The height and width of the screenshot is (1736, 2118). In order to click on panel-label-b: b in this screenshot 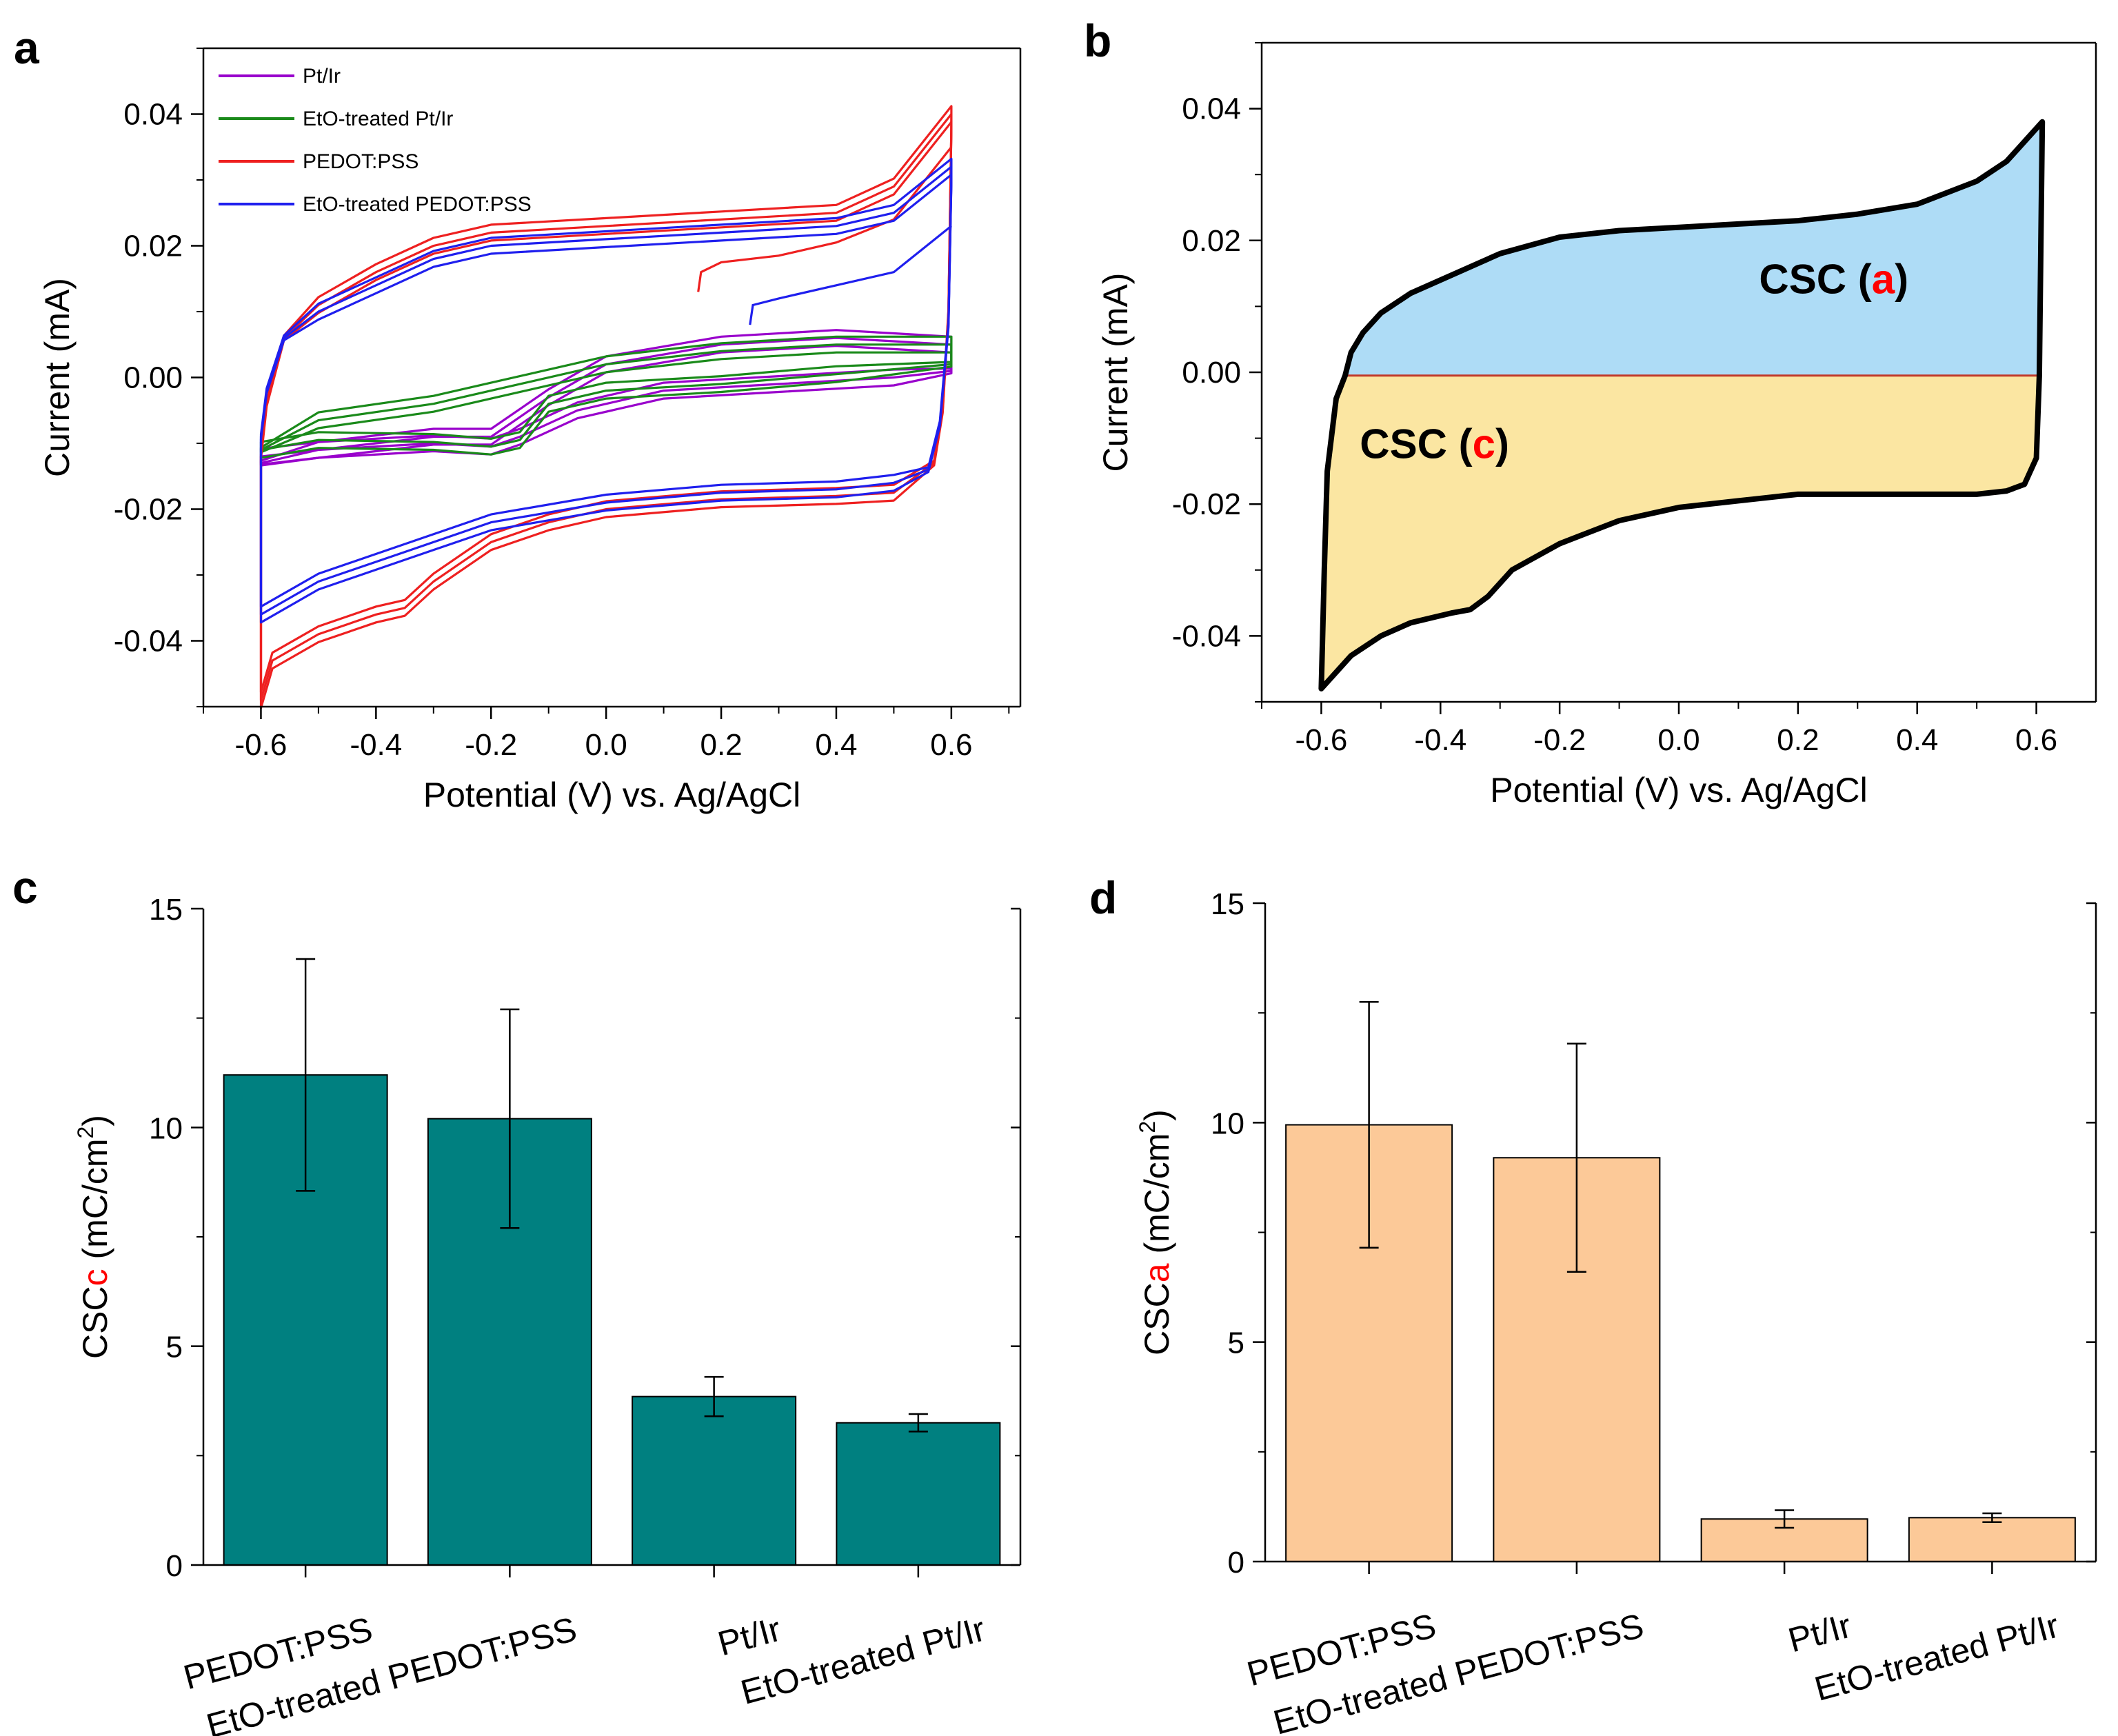, I will do `click(1097, 40)`.